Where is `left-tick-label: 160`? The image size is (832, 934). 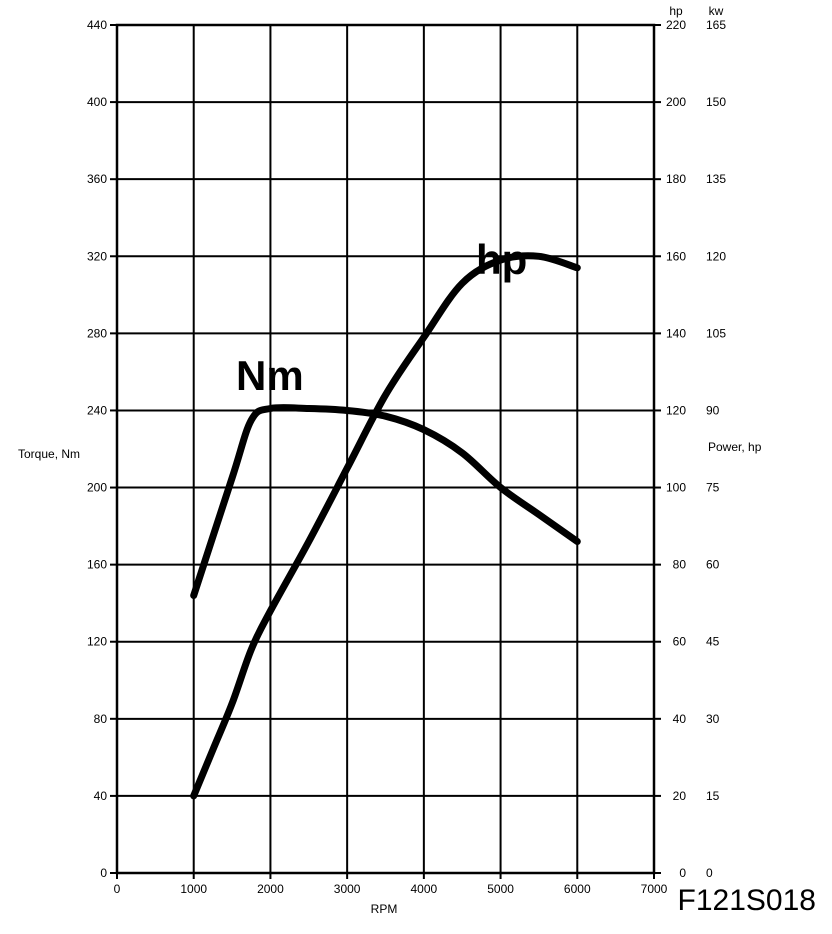 left-tick-label: 160 is located at coordinates (97, 565).